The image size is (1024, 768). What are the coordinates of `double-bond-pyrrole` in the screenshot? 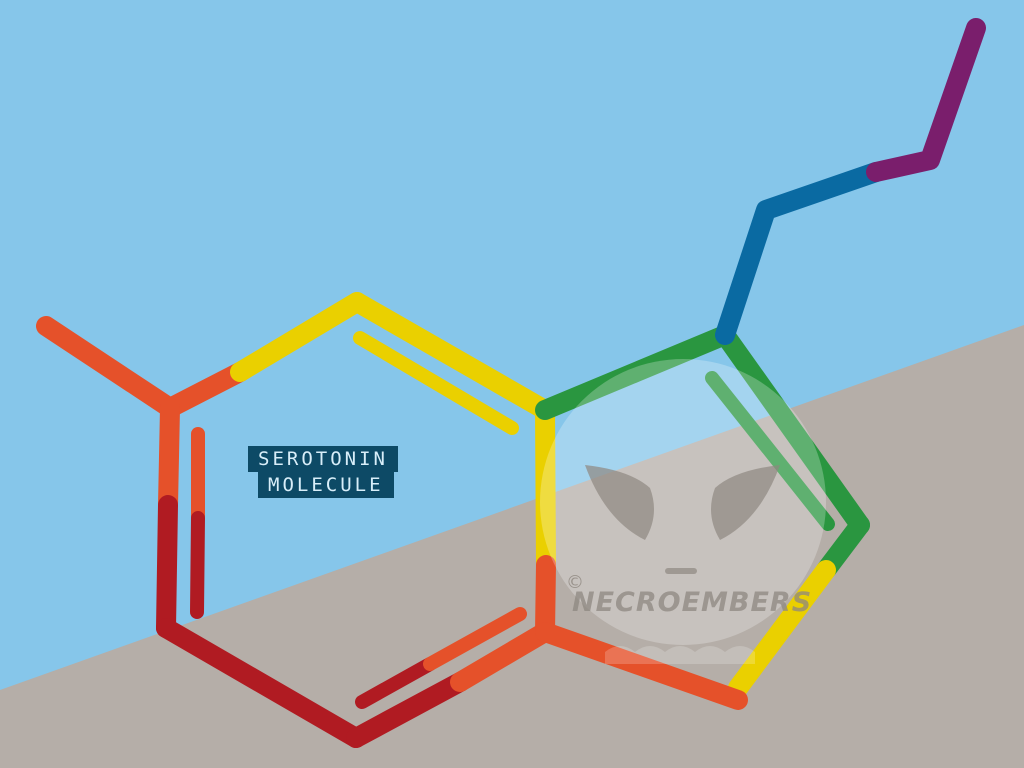 It's located at (770, 451).